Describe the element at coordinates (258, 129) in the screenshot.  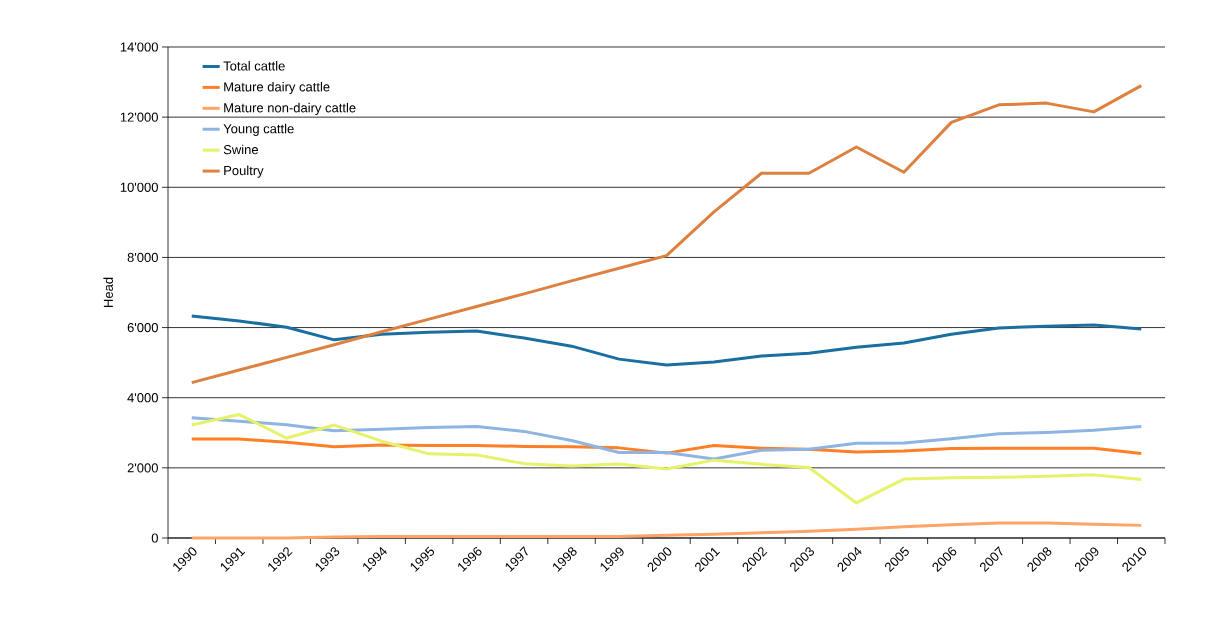
I see `legend-label: Young cattle` at that location.